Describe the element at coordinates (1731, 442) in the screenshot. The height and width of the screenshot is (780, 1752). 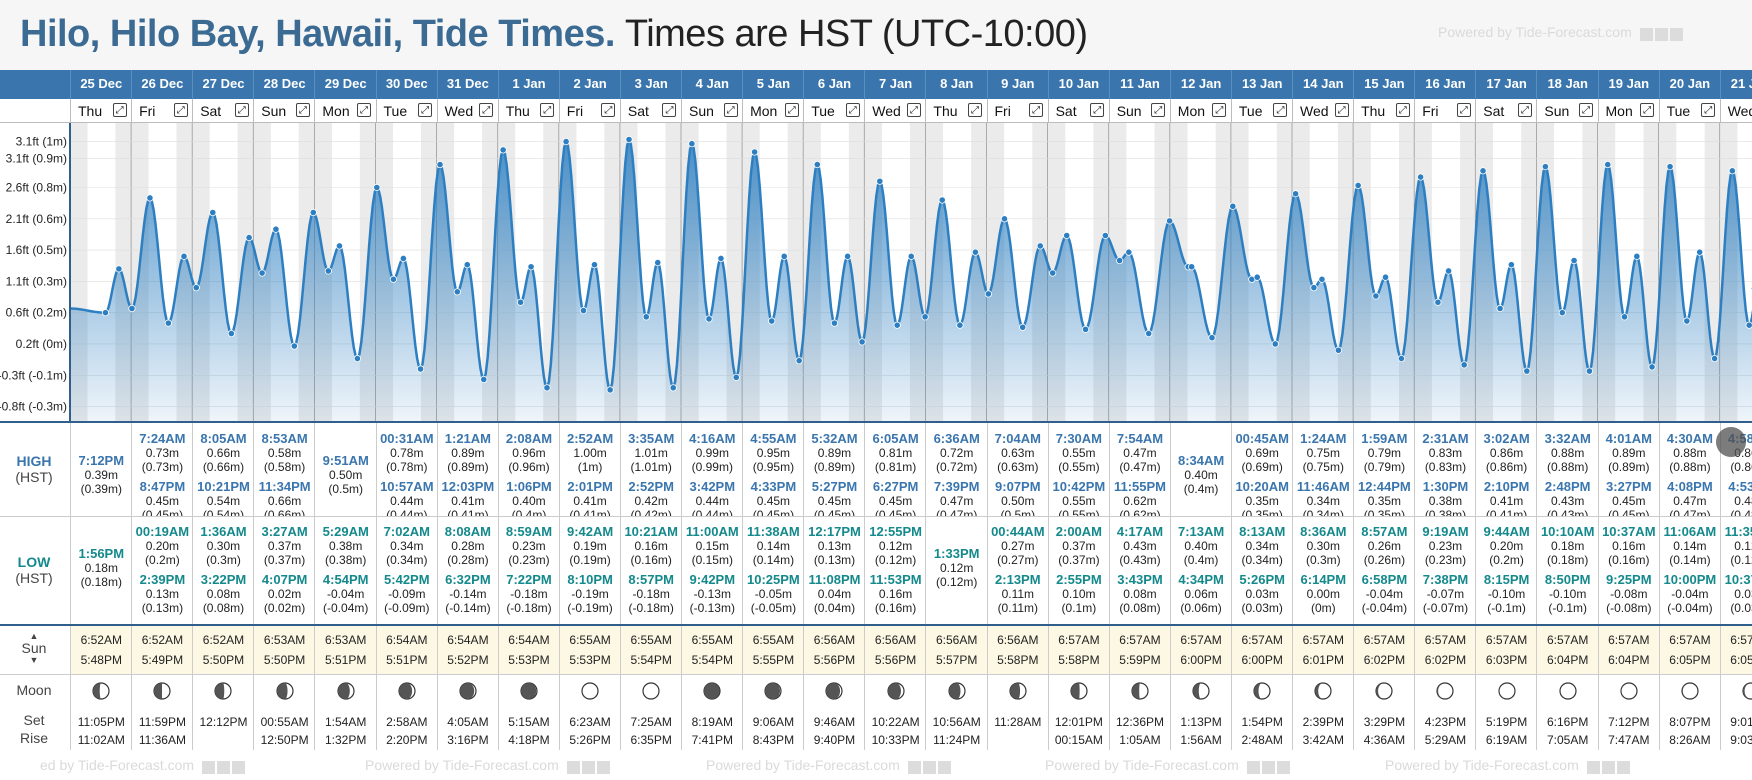
I see `scroll-right-handle` at that location.